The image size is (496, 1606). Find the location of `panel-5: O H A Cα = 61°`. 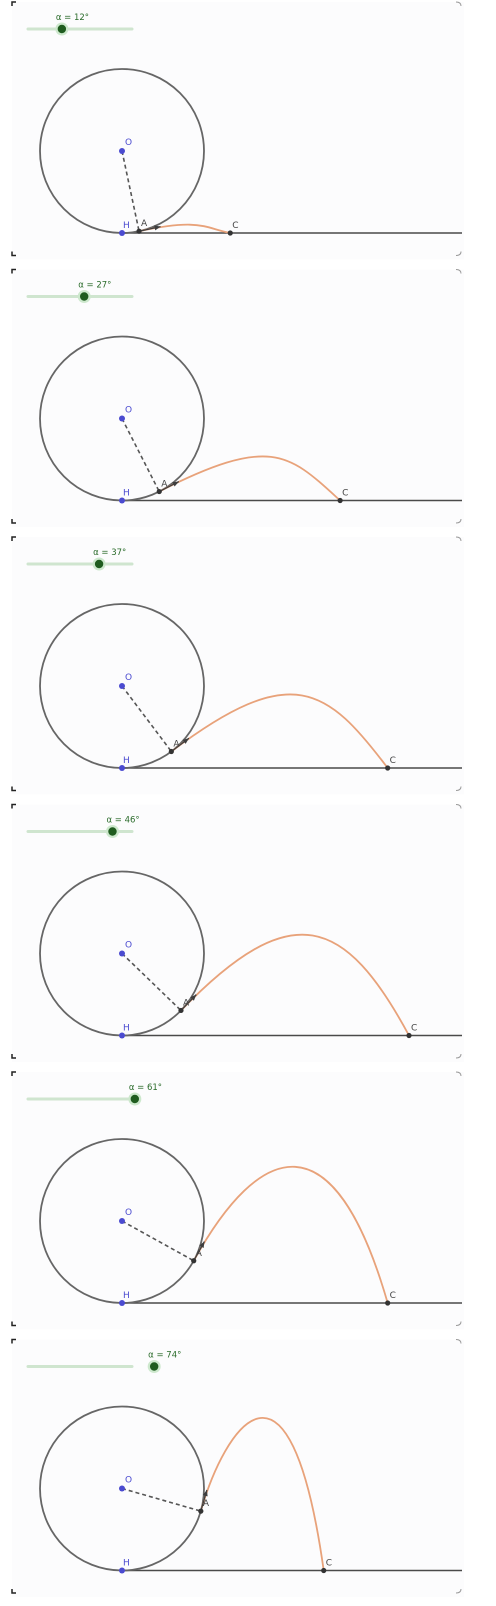

panel-5: O H A Cα = 61° is located at coordinates (238, 1201).